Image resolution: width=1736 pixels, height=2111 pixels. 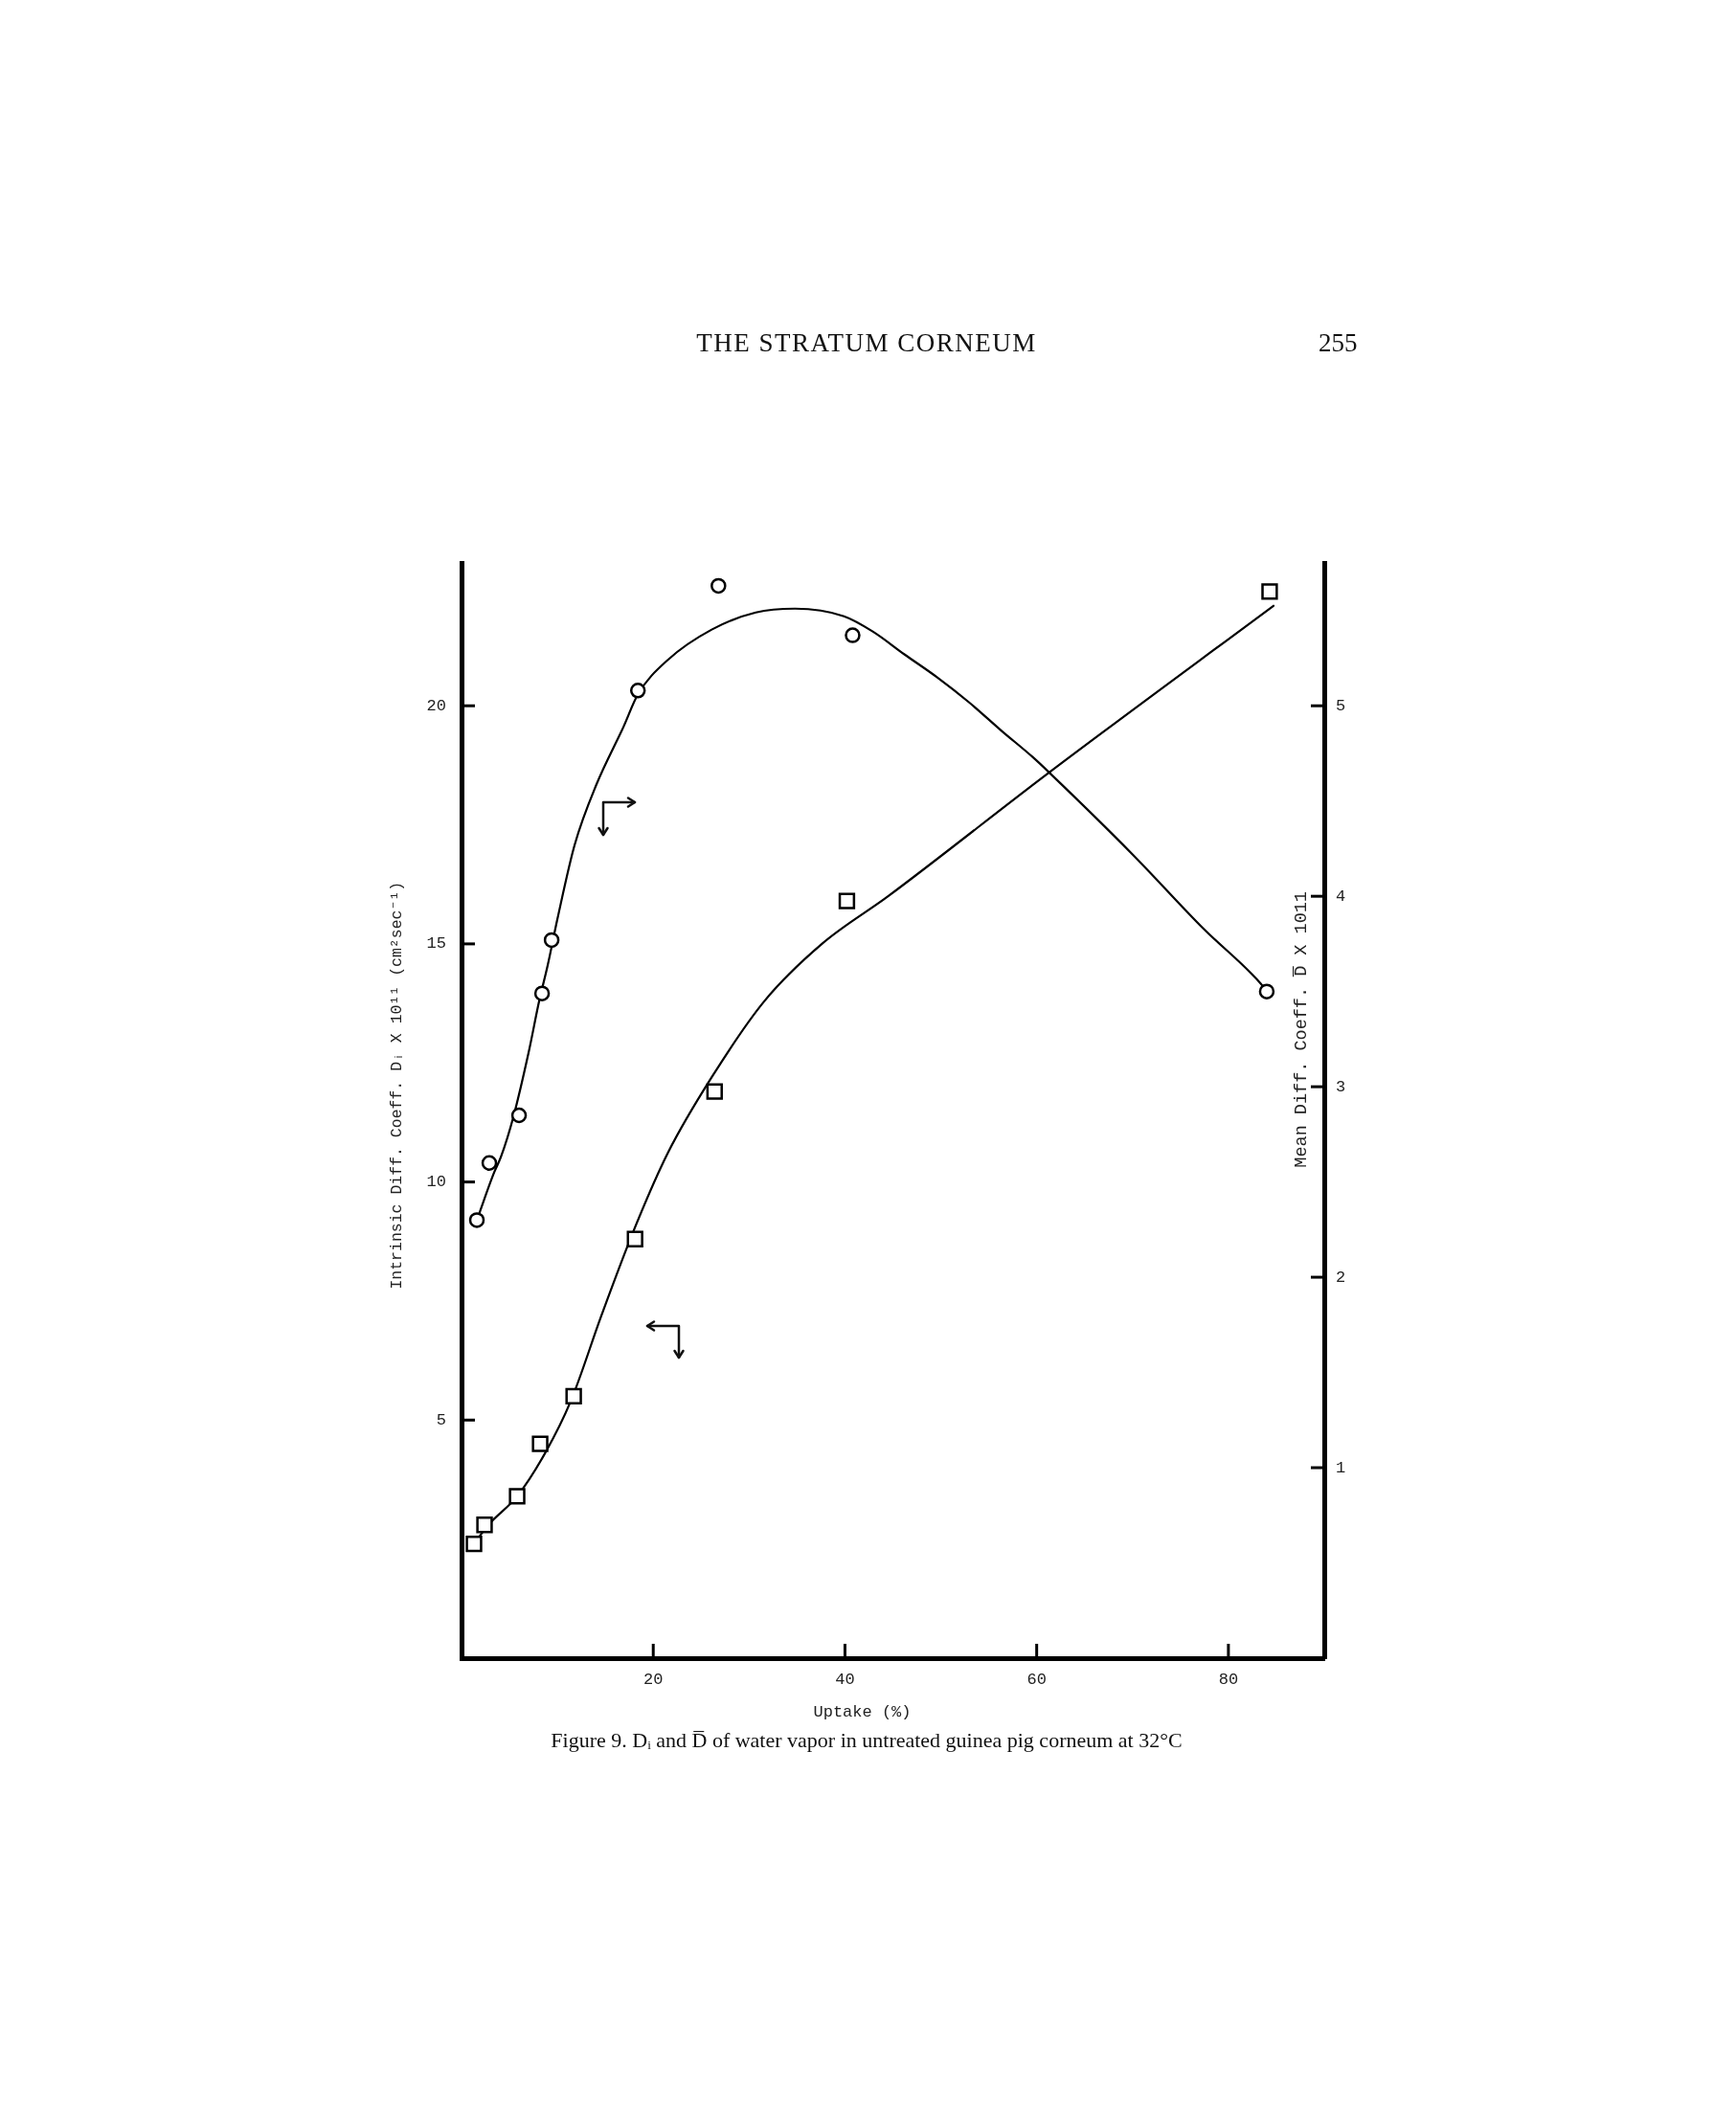 What do you see at coordinates (398, 1085) in the screenshot?
I see `y-axis-title: Intrinsic Diff. Coeff. Dᵢ X 10¹¹ (cm²sec⁻¹)` at bounding box center [398, 1085].